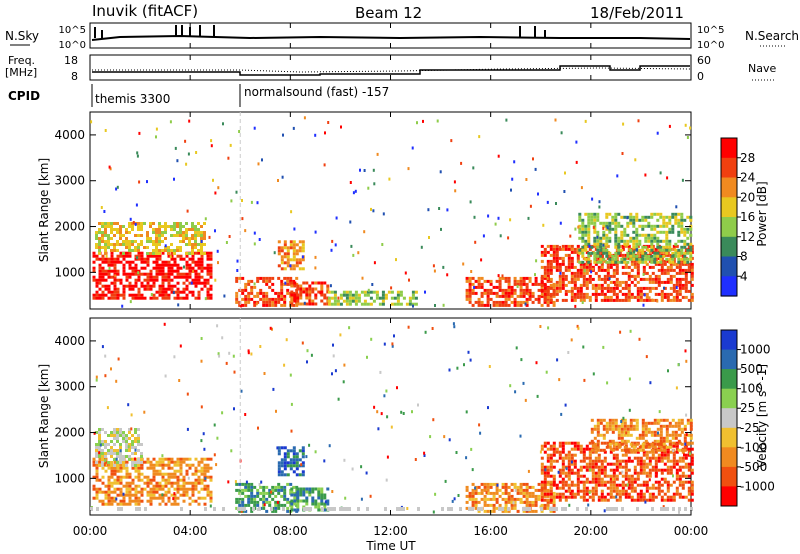  Describe the element at coordinates (71, 60) in the screenshot. I see `freq-tick-top: 18` at that location.